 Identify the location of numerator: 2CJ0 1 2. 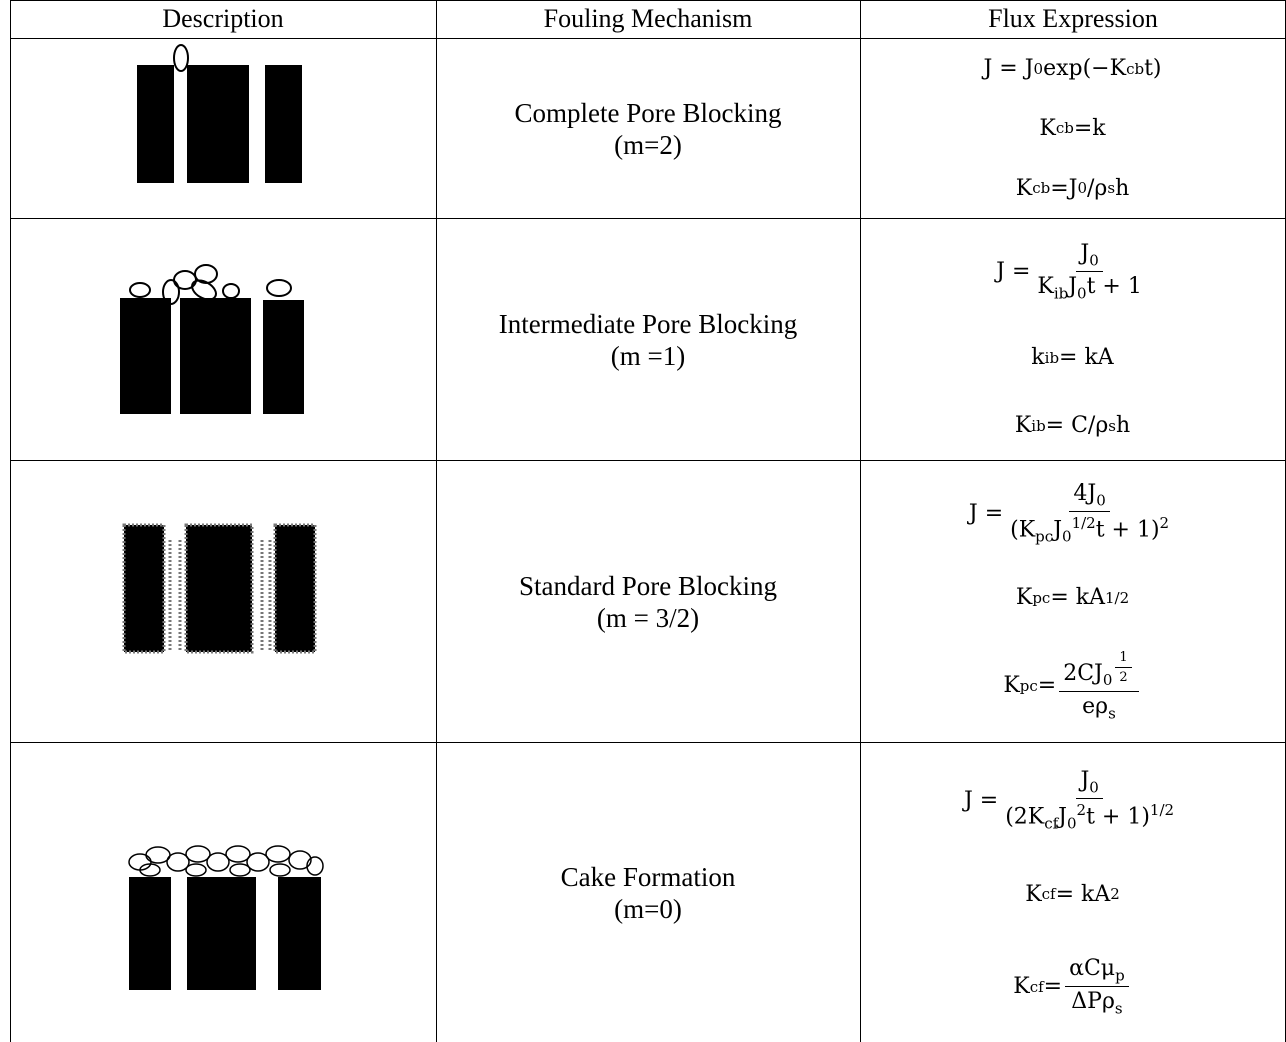
(1099, 671).